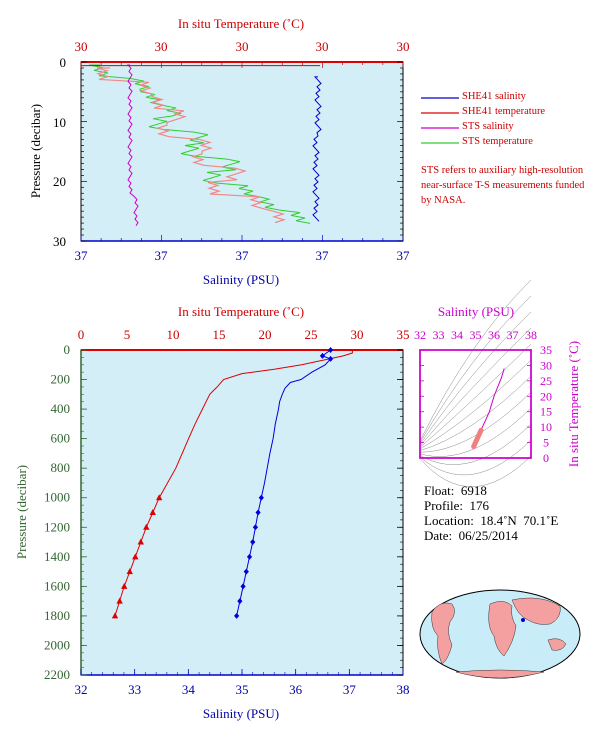 The width and height of the screenshot is (601, 736). I want to click on ts-panel-right-tick: 30, so click(546, 365).